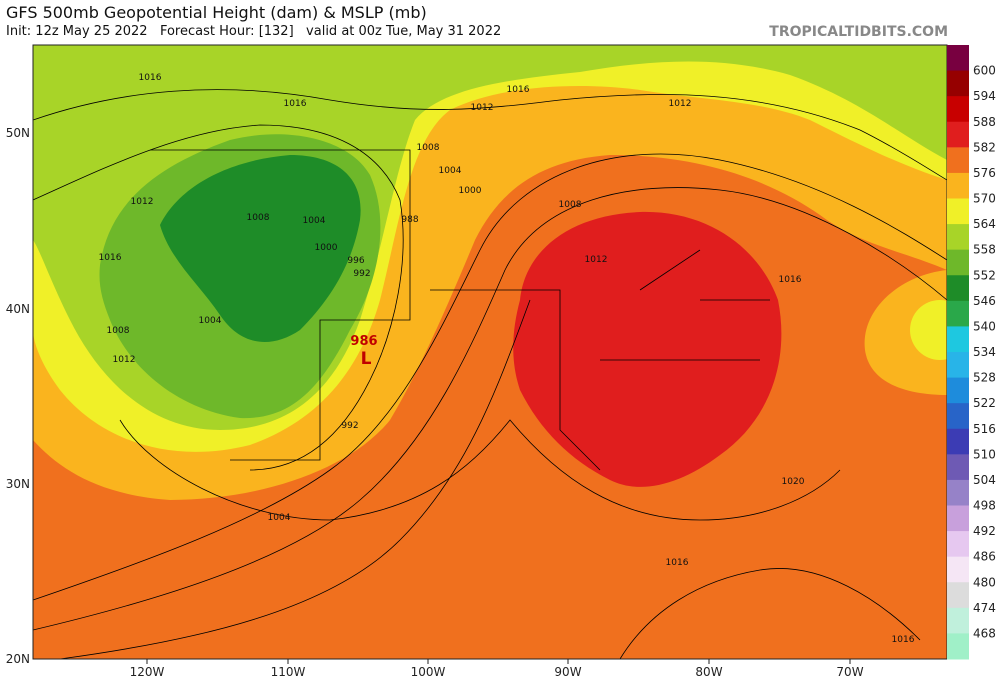  Describe the element at coordinates (984, 582) in the screenshot. I see `colorbar-label: 480` at that location.